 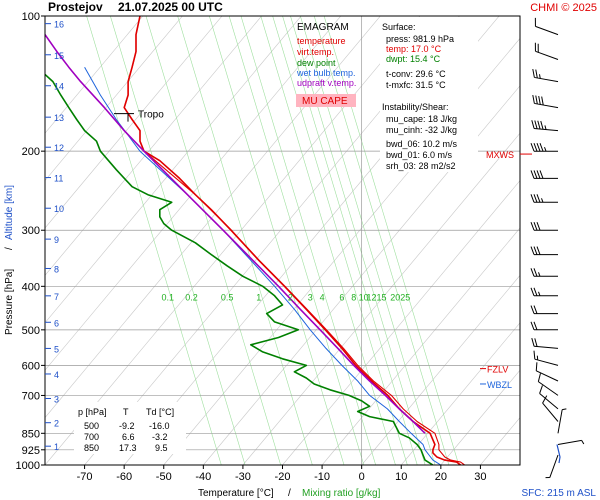 I want to click on y-tick-label: 400, so click(x=31, y=287).